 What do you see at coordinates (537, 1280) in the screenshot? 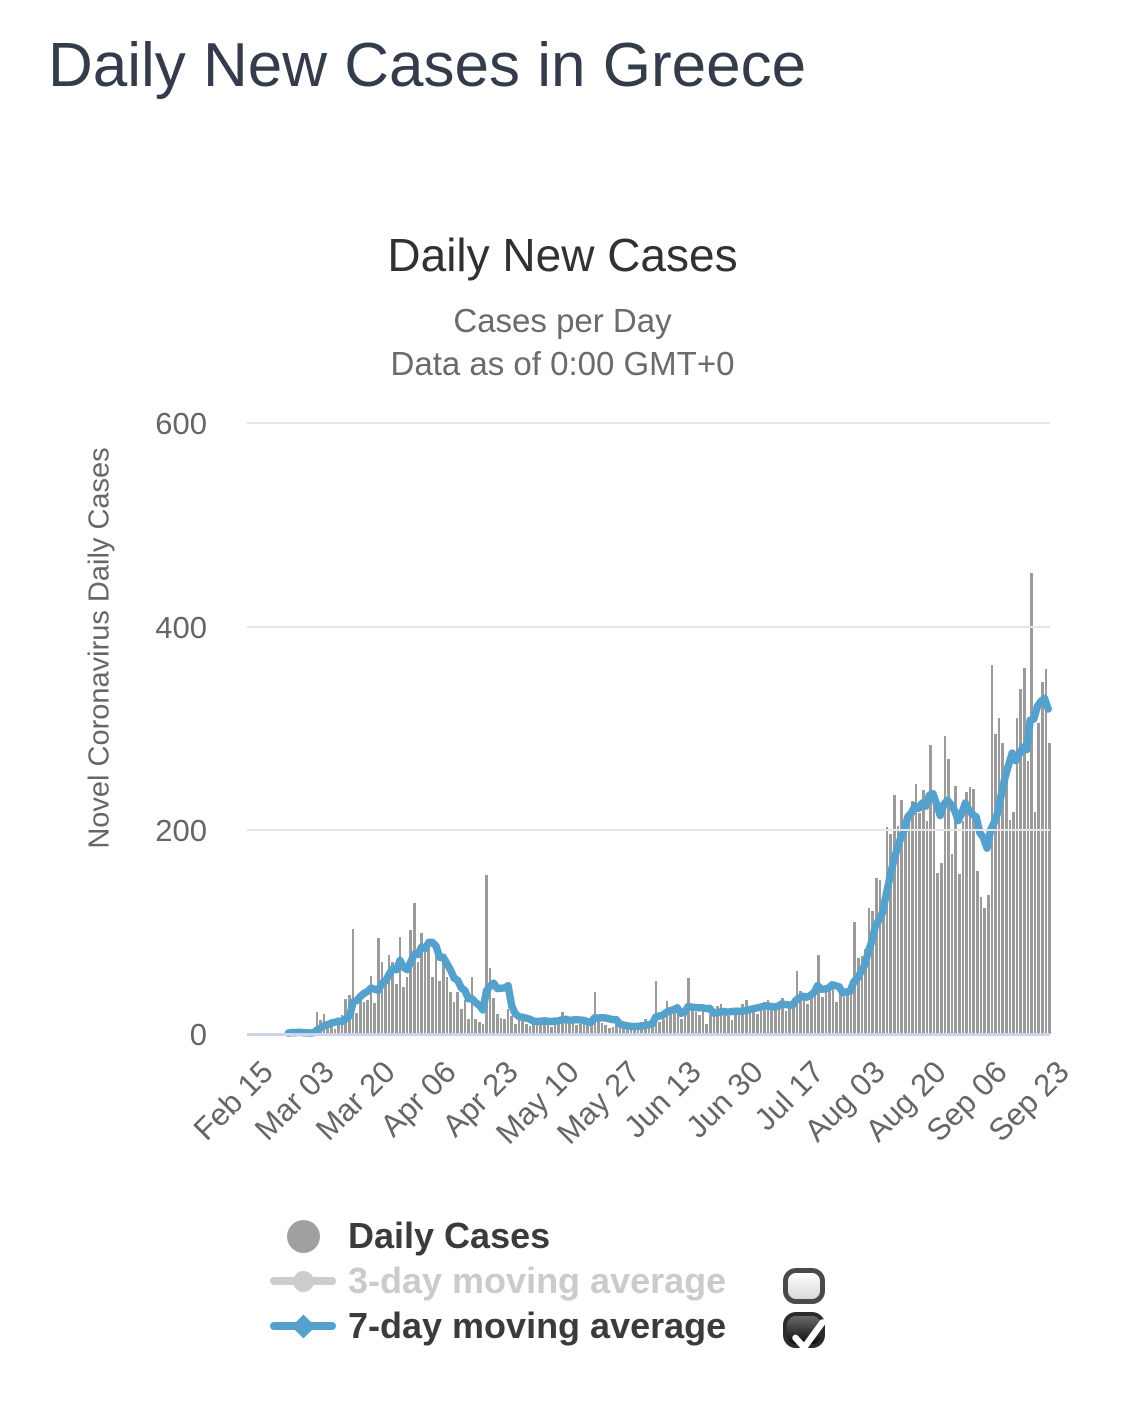
I see `legend-label-3day-average: 3-day moving average` at bounding box center [537, 1280].